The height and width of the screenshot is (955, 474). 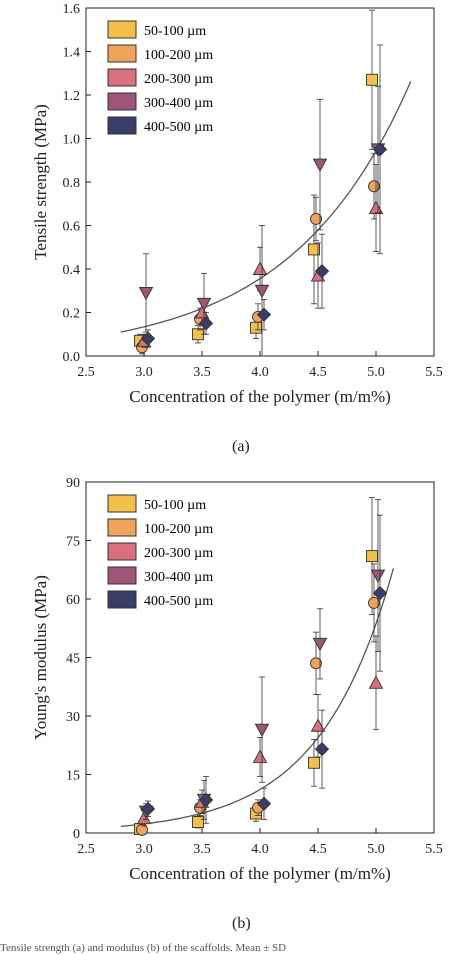 I want to click on y-tick: 0.8, so click(x=77, y=183).